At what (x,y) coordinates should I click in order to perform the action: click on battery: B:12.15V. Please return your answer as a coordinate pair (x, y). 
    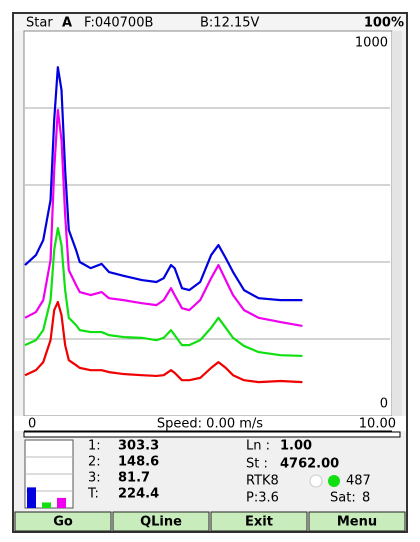
    Looking at the image, I should click on (230, 23).